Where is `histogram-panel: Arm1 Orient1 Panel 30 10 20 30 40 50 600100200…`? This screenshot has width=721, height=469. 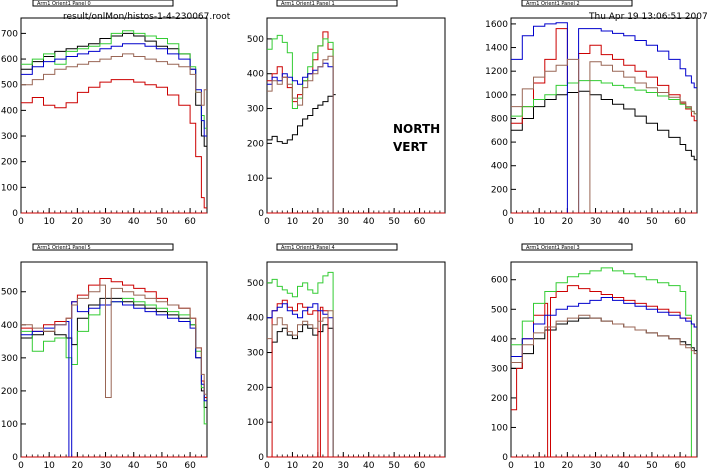 histogram-panel: Arm1 Orient1 Panel 30 10 20 30 40 50 600100200… is located at coordinates (594, 356).